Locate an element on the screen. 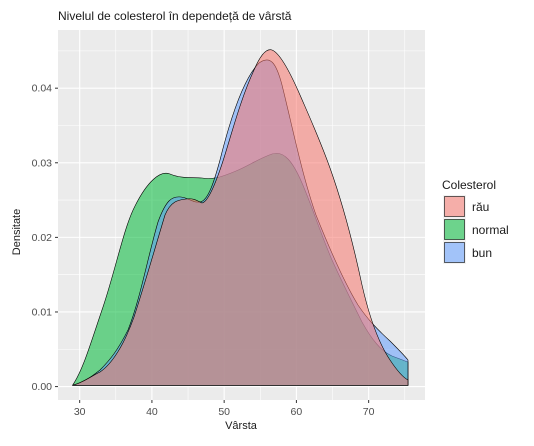  legend-items: rău normal bun is located at coordinates (476, 229).